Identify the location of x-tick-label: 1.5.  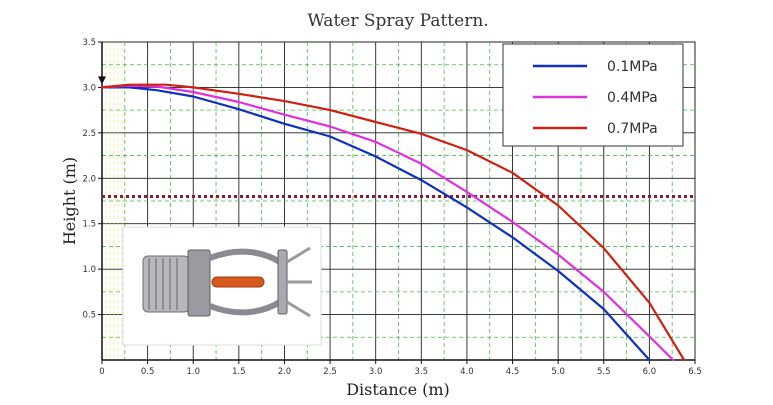
(239, 372).